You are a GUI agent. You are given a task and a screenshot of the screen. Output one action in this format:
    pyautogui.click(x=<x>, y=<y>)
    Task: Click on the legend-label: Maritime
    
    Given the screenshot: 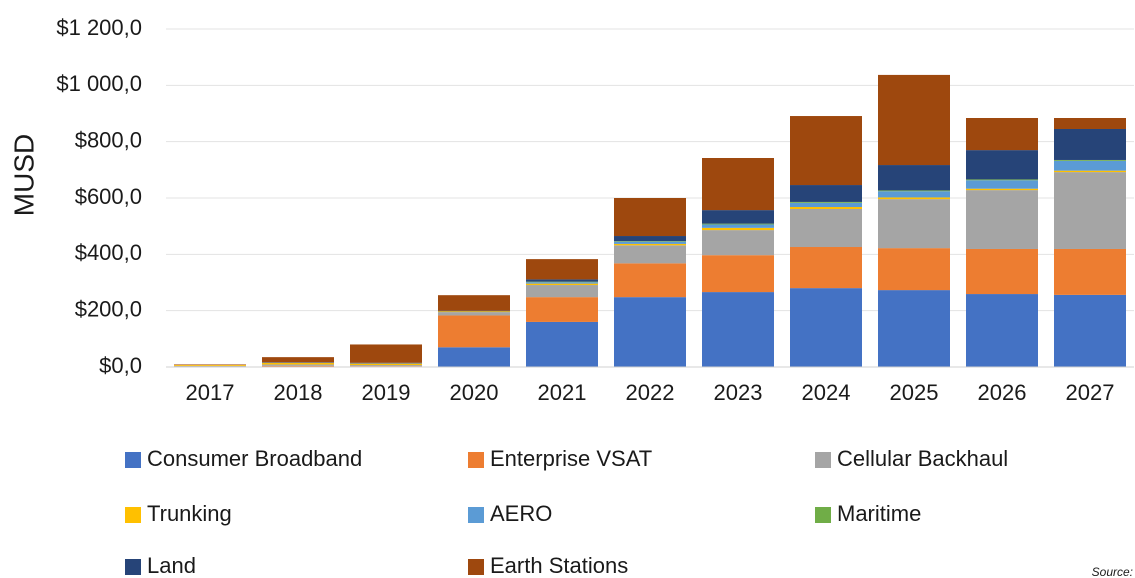 What is the action you would take?
    pyautogui.click(x=879, y=513)
    